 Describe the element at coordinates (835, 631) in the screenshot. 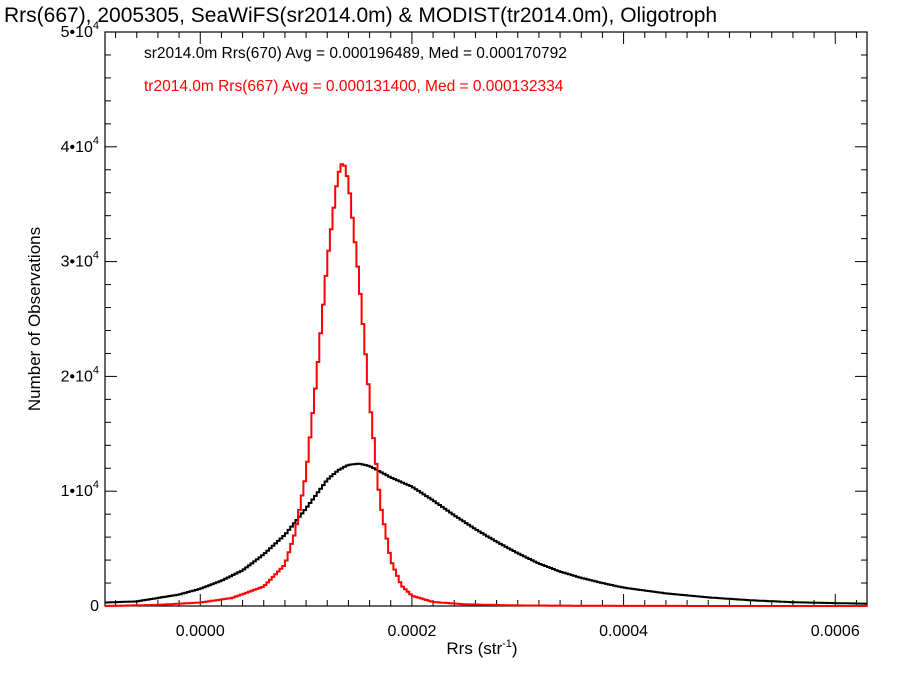

I see `x-tick-label: 0.0006` at that location.